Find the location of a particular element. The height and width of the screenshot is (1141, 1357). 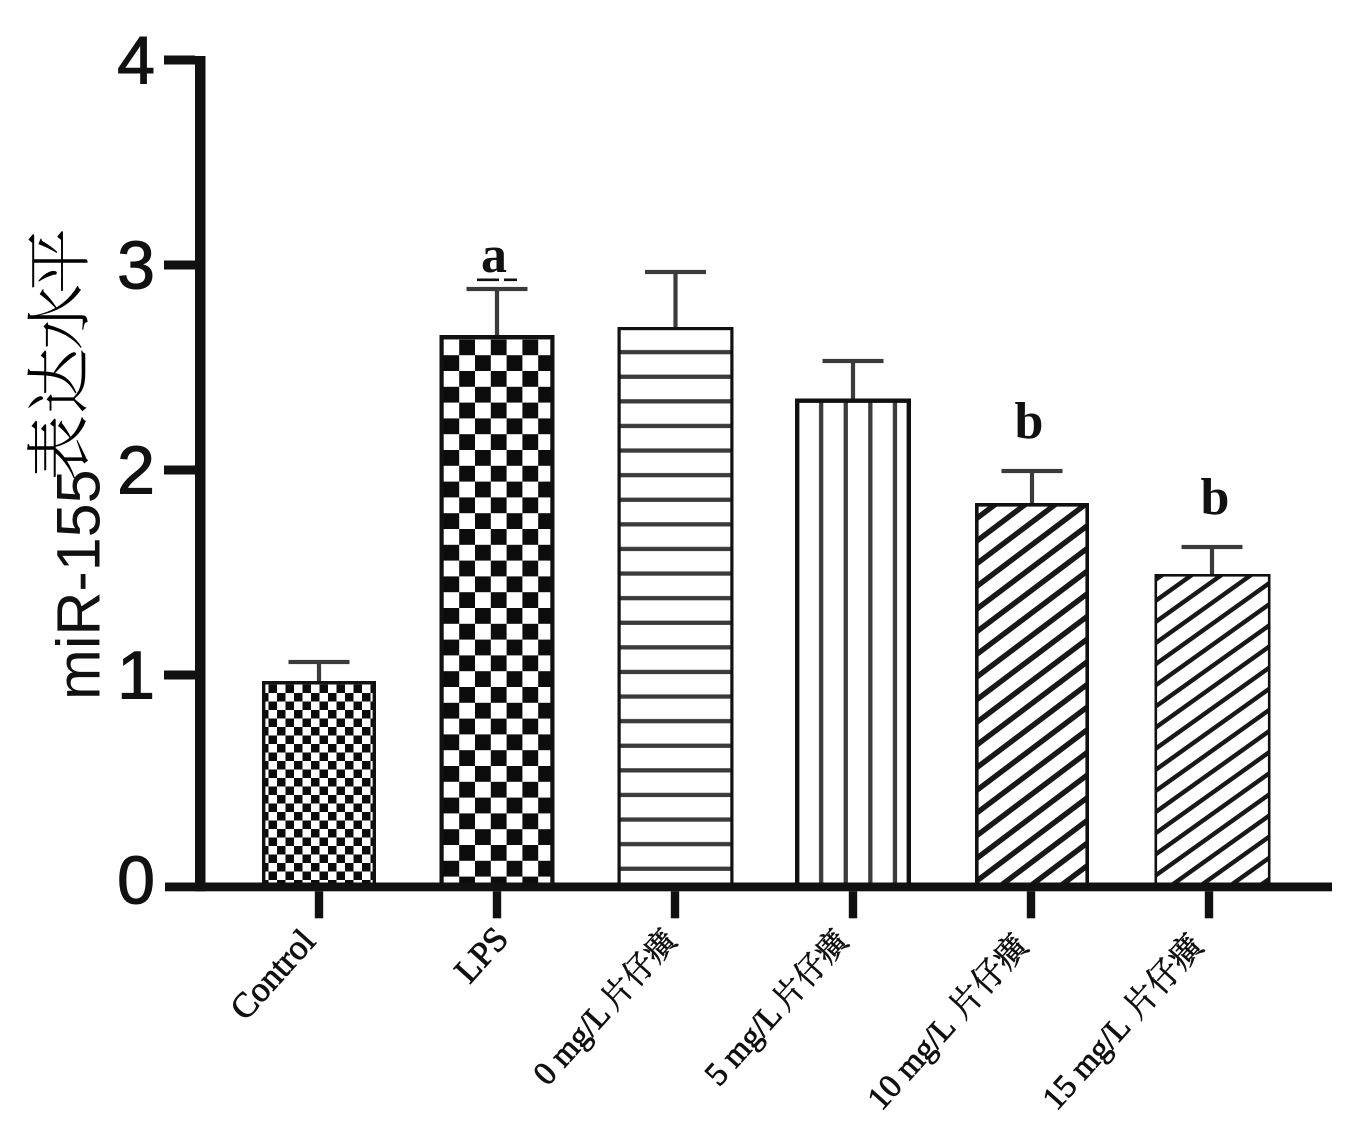

svg-text: 2 is located at coordinates (136, 471).